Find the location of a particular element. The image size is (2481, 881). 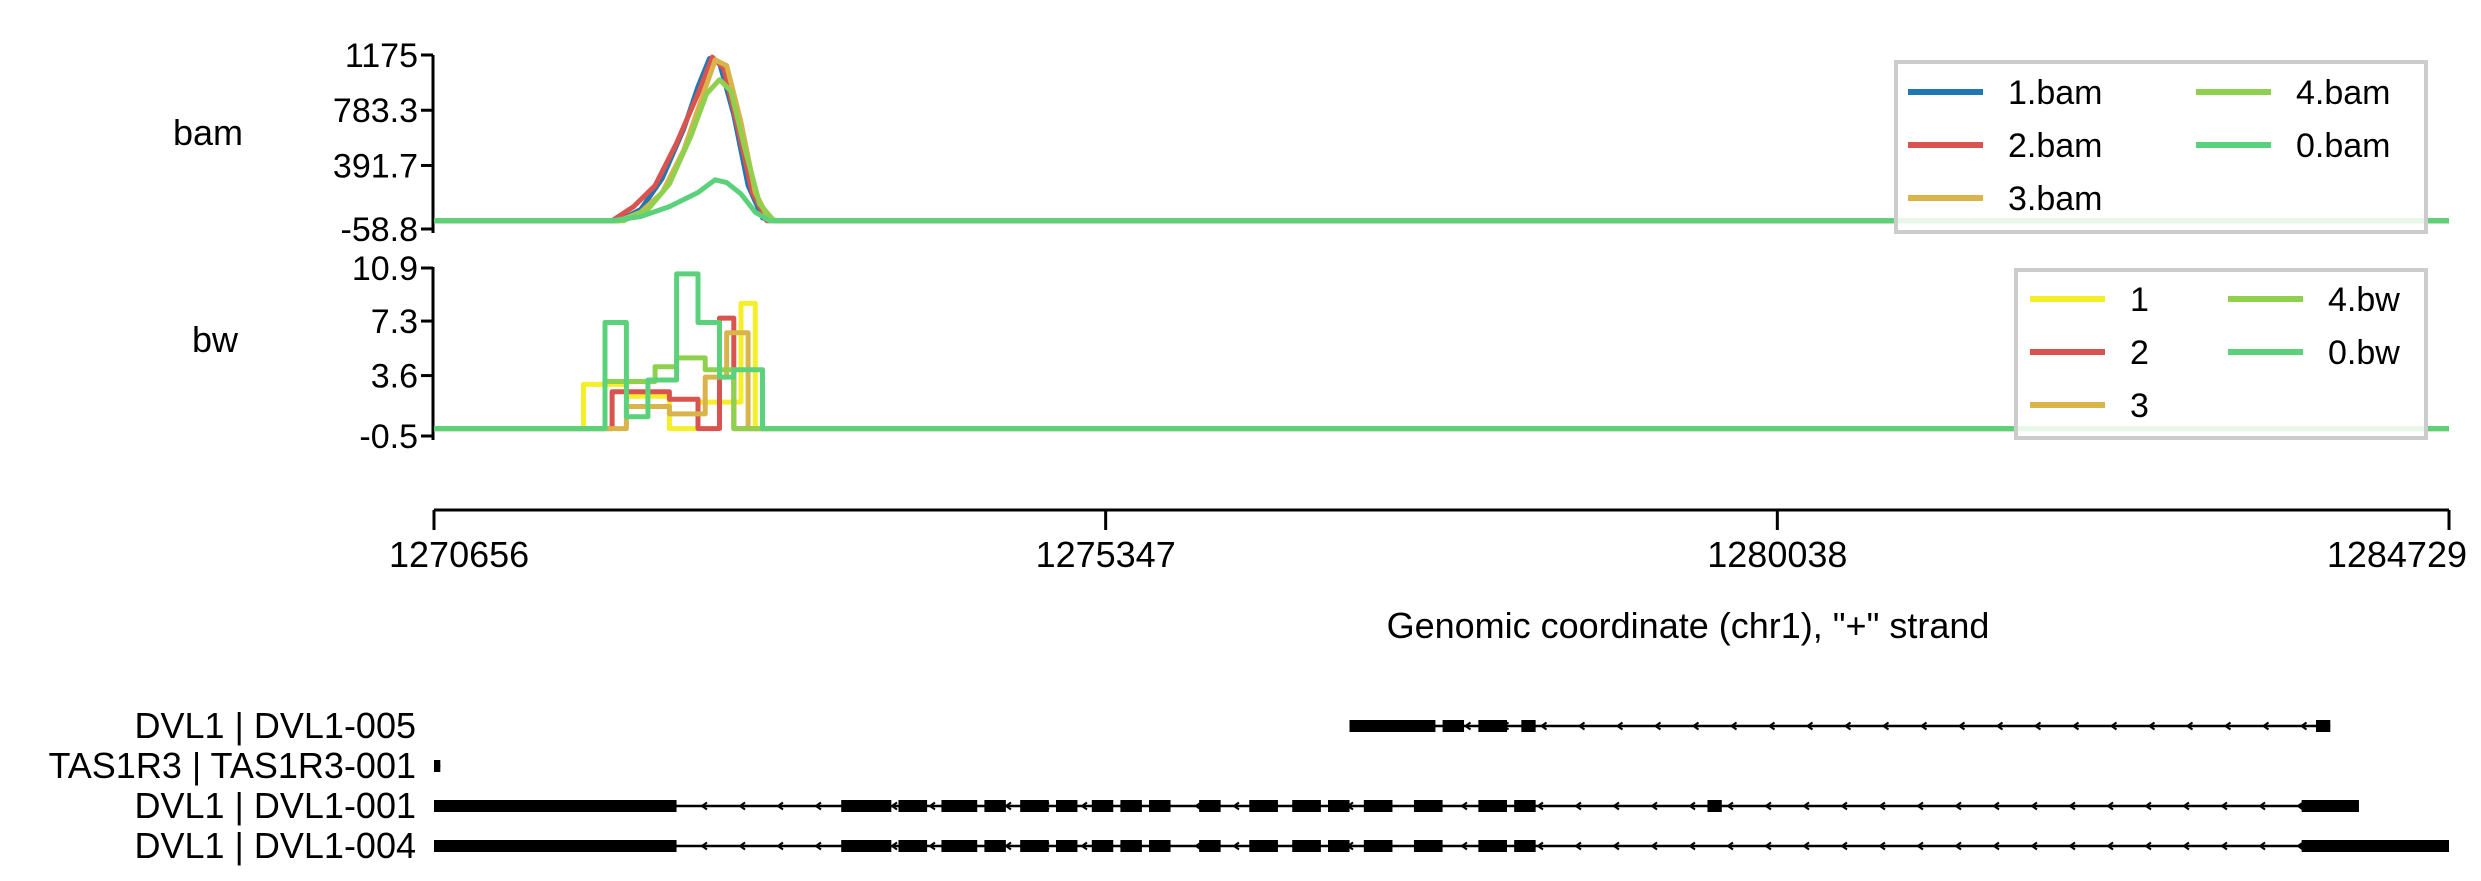

bam-series-line-4-bam is located at coordinates (1441, 150).